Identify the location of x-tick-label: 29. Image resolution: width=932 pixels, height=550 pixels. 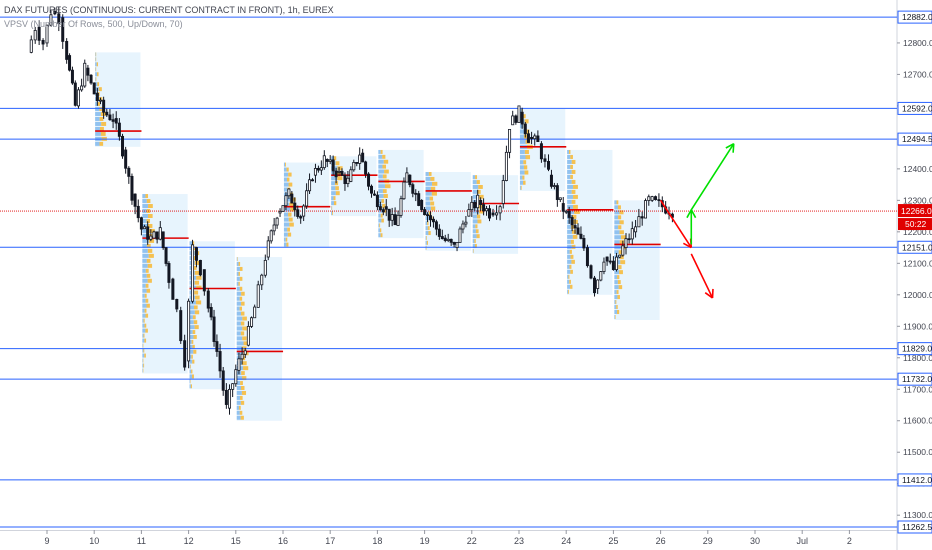
(708, 541).